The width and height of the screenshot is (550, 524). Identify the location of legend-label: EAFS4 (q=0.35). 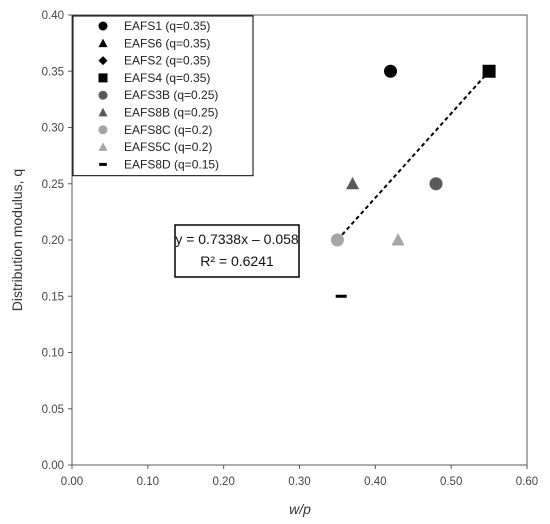
(167, 78).